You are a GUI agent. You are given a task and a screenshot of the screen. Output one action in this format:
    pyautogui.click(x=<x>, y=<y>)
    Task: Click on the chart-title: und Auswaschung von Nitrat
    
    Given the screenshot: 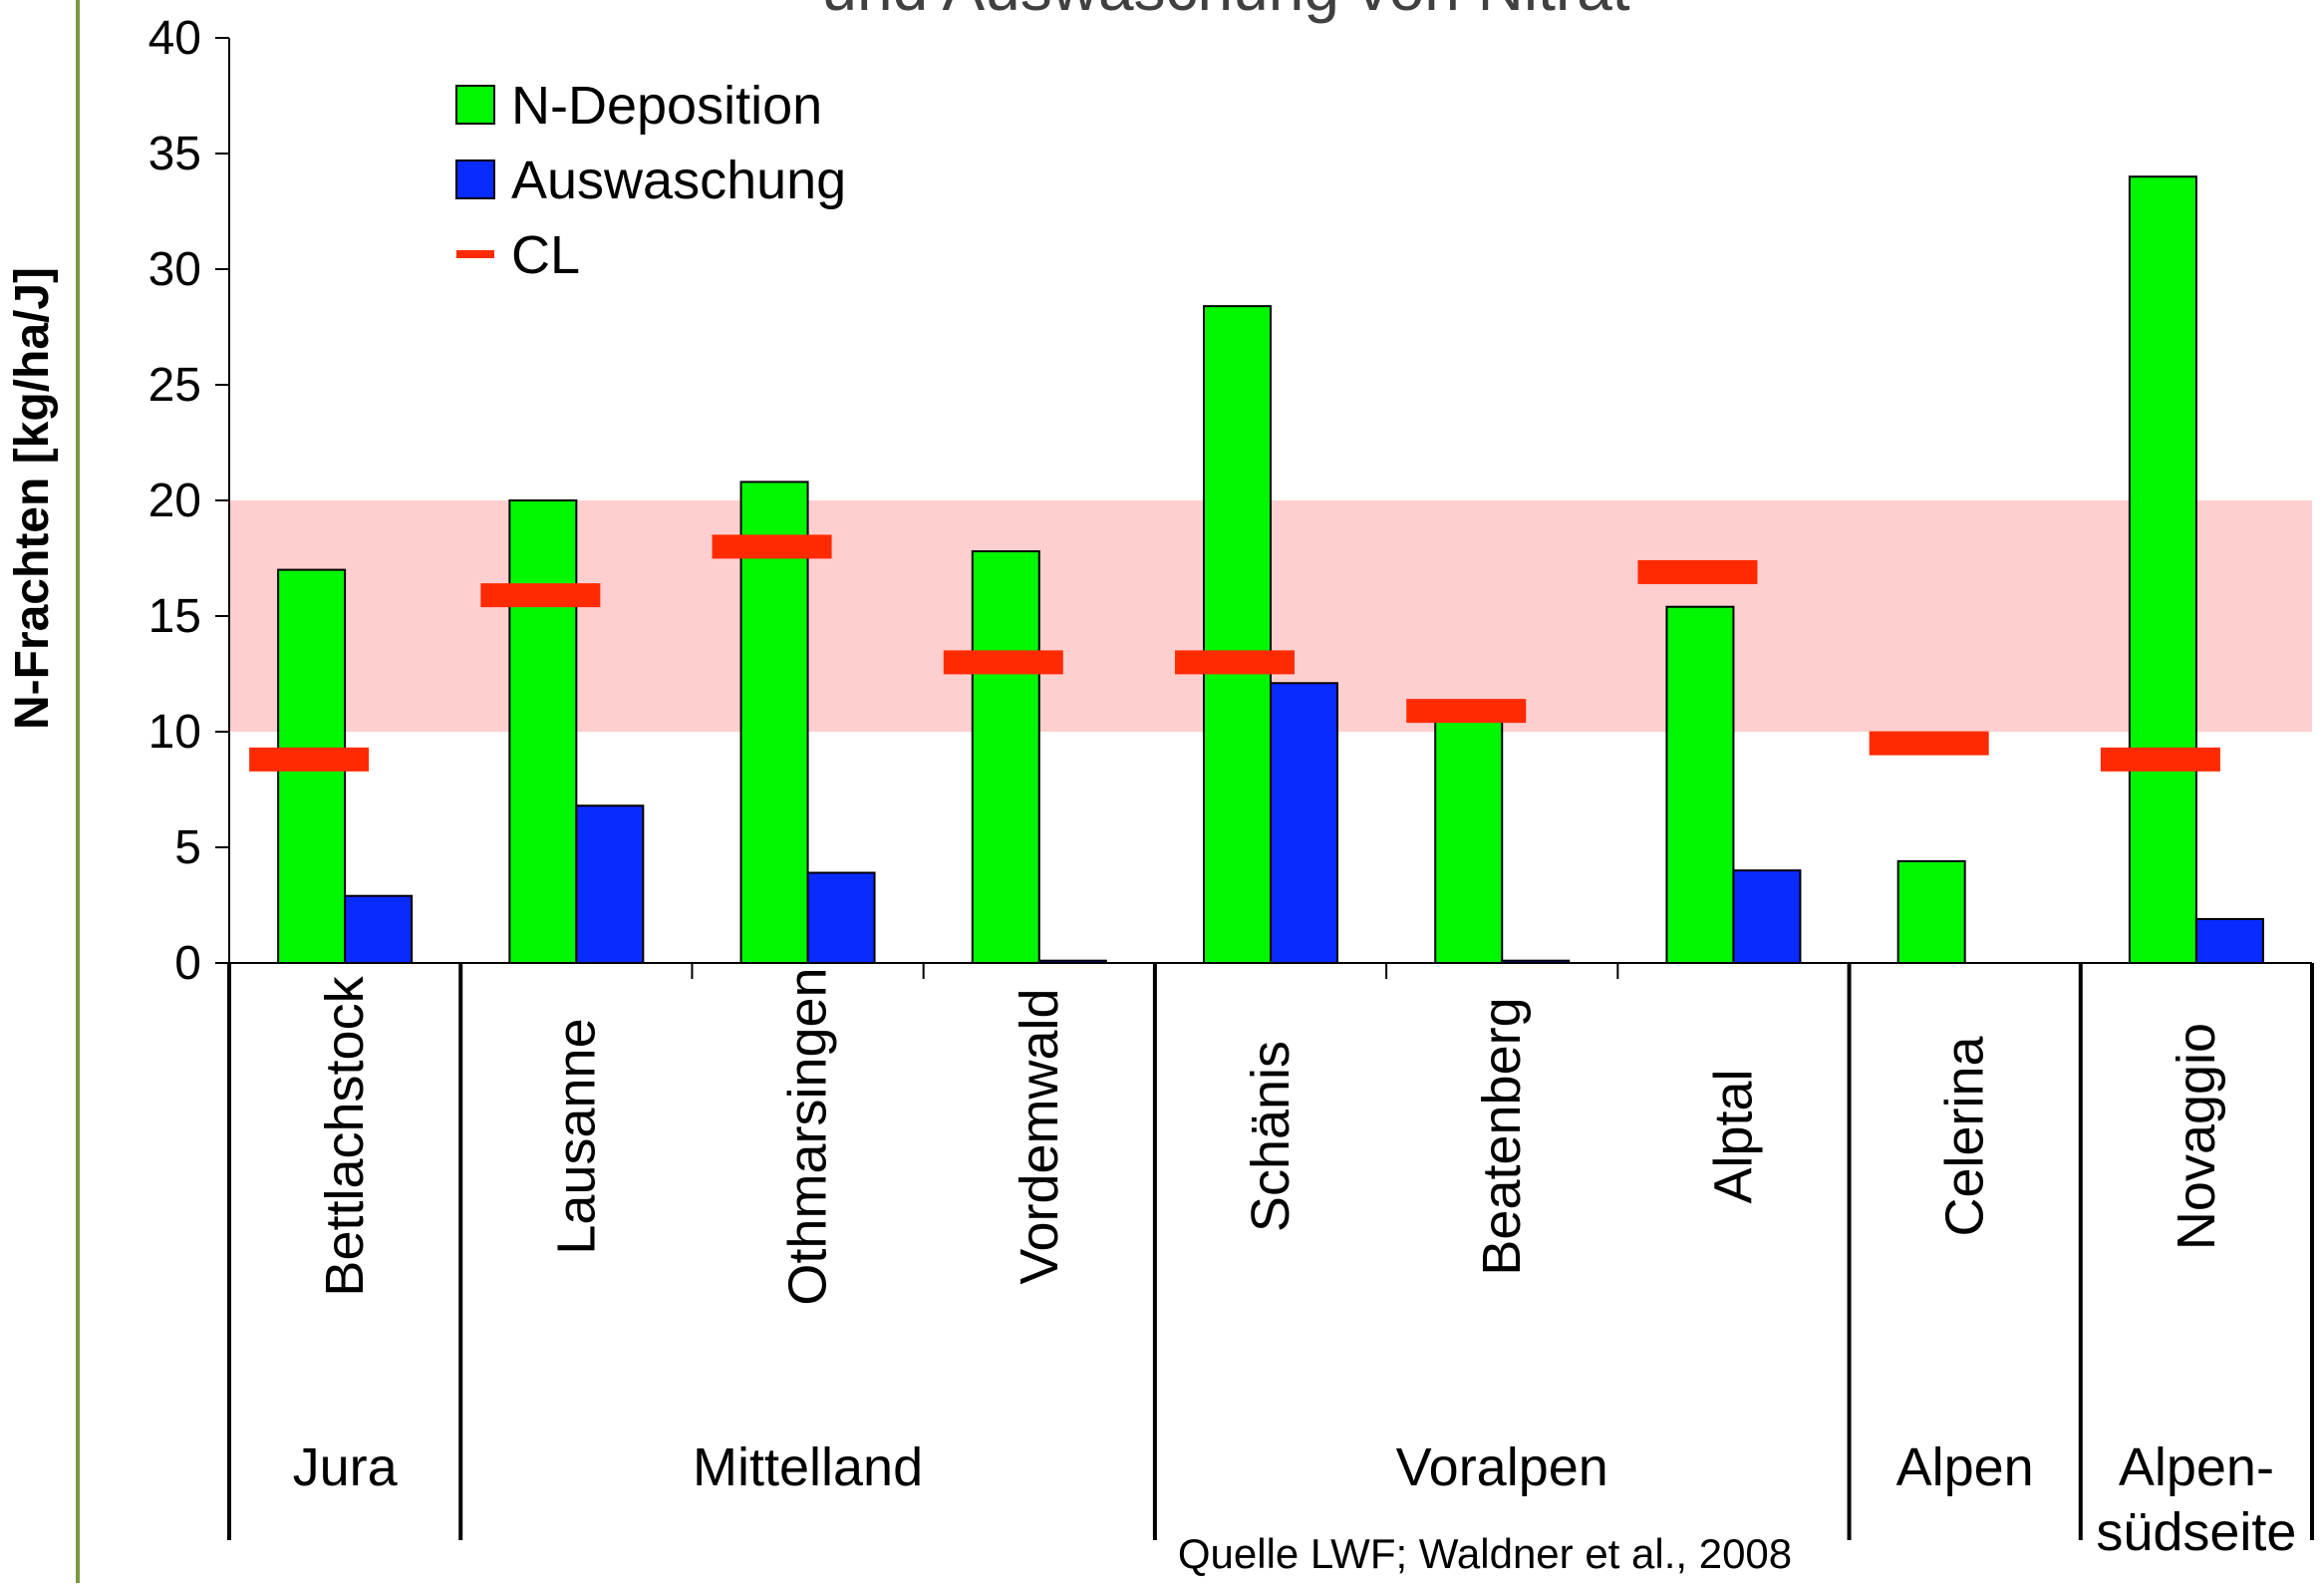 What is the action you would take?
    pyautogui.click(x=1225, y=12)
    